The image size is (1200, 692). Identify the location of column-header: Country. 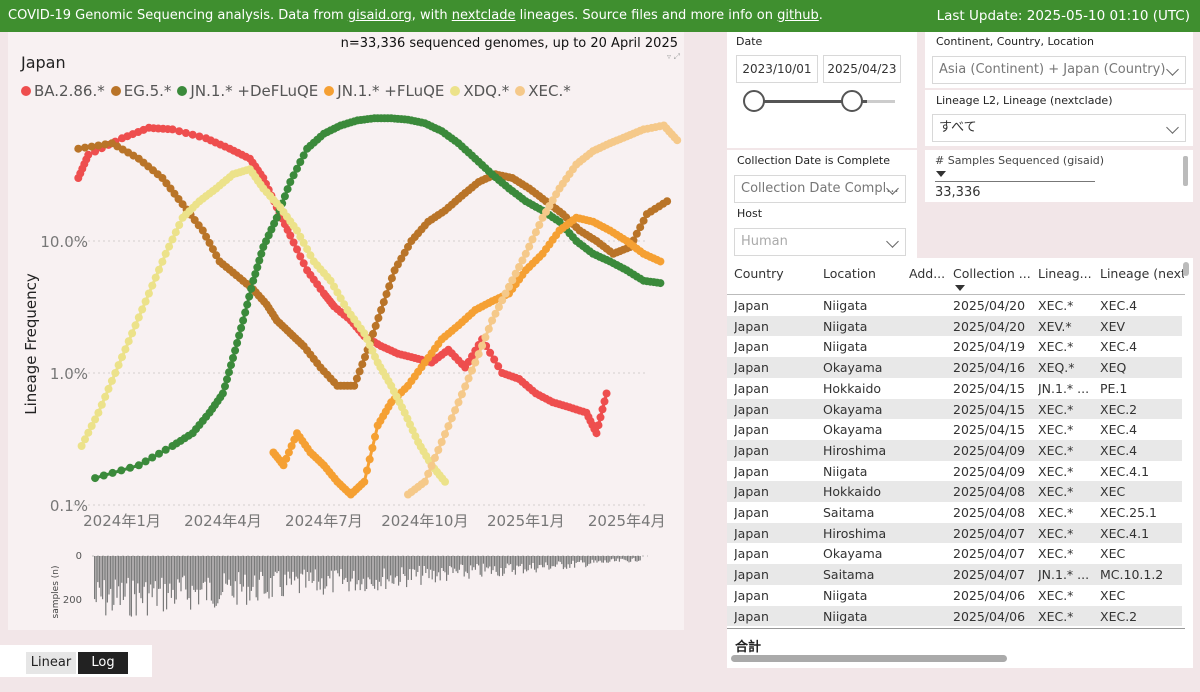
(759, 273).